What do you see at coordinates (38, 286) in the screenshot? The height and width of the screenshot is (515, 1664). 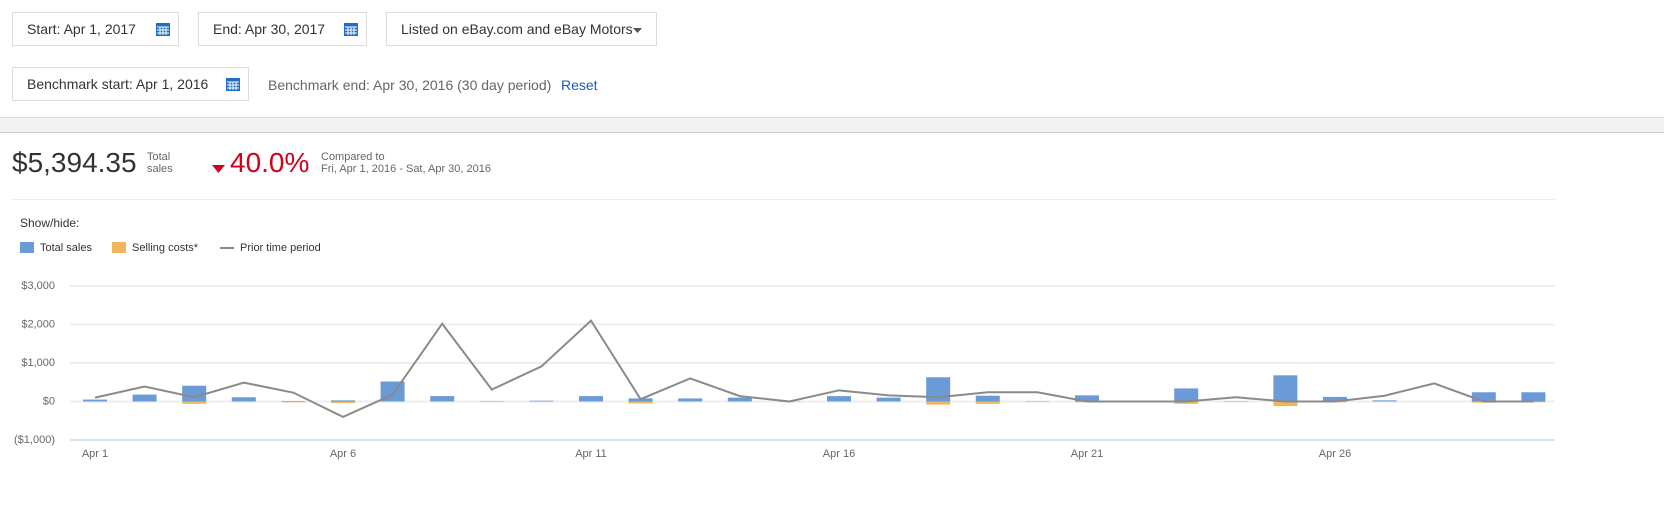 I see `y-tick-label: $3,000` at bounding box center [38, 286].